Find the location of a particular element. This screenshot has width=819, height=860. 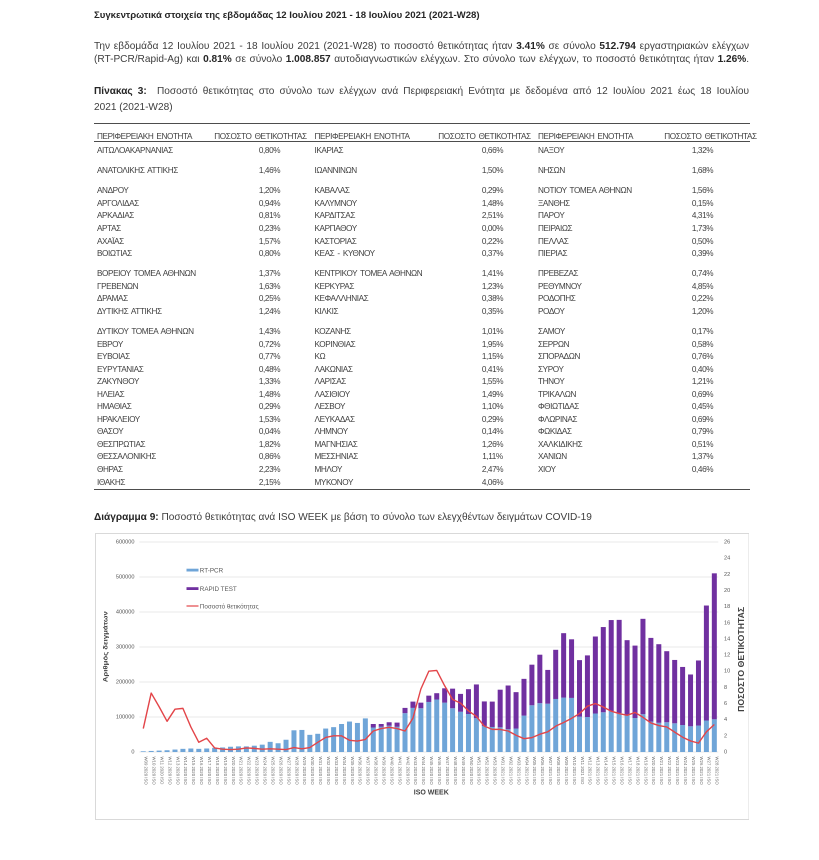

svg-text: W20 2021 ISO is located at coordinates (653, 771).